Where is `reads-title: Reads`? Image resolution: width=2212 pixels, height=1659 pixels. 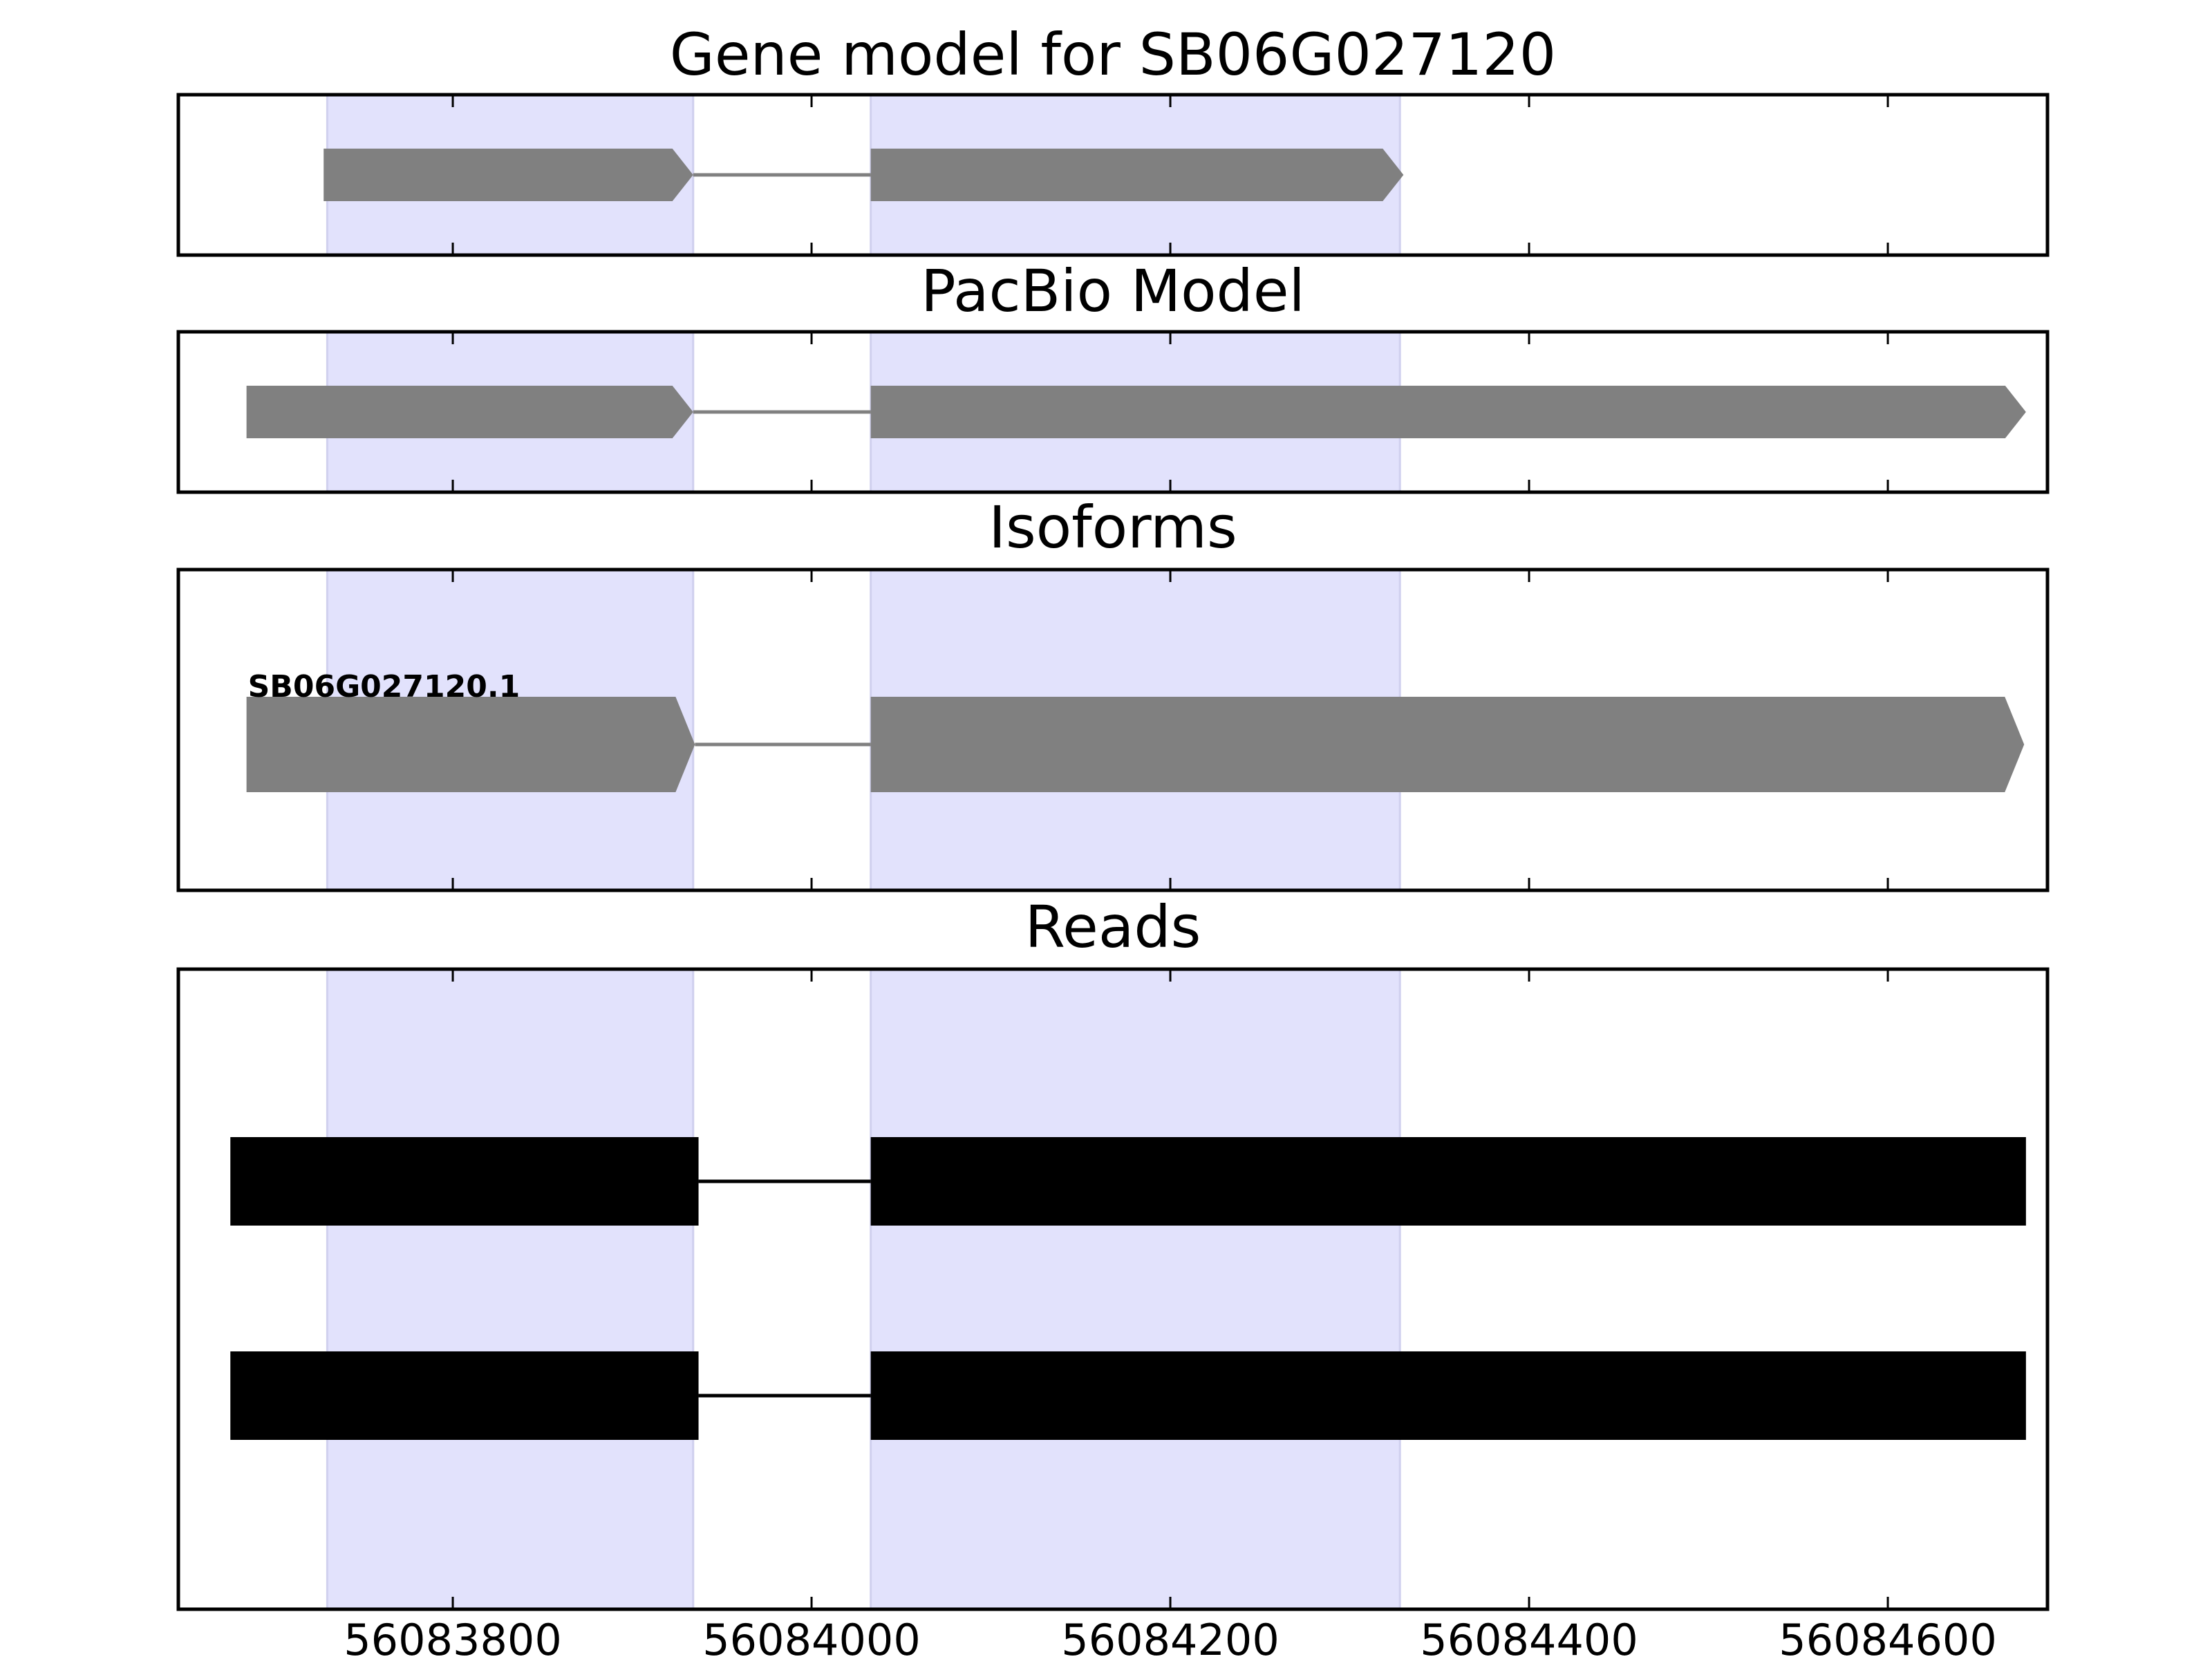
reads-title: Reads is located at coordinates (1113, 927).